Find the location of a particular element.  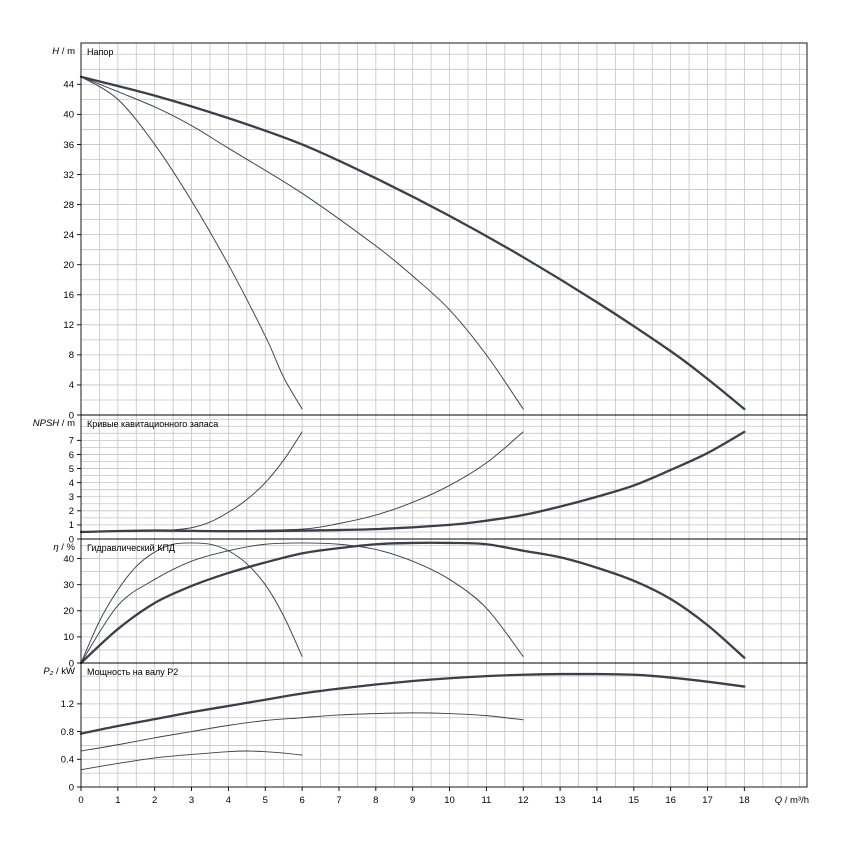

x-tick-label: 12 is located at coordinates (523, 800).